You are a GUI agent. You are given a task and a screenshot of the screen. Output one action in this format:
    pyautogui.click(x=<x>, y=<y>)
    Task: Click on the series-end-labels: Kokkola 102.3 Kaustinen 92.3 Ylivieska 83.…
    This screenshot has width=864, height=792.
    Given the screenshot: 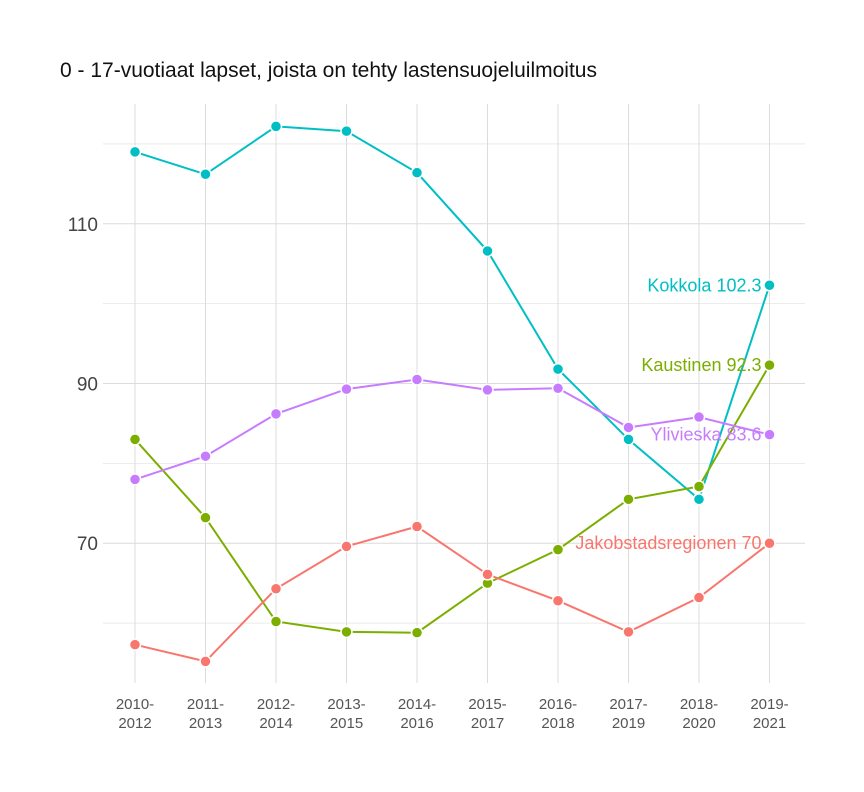 What is the action you would take?
    pyautogui.click(x=668, y=414)
    